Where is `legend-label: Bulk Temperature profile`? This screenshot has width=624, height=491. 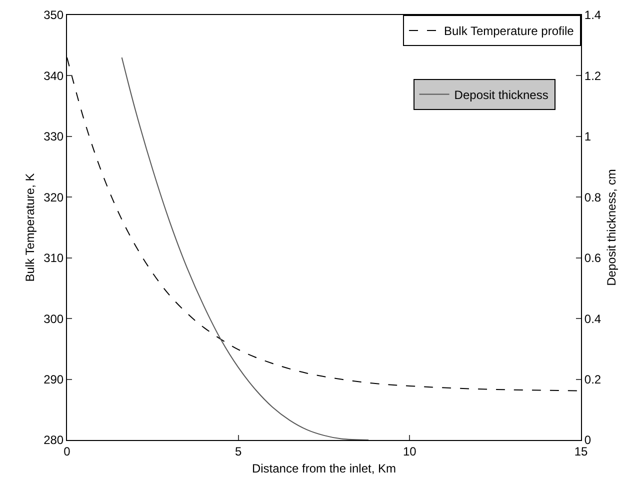
legend-label: Bulk Temperature profile is located at coordinates (509, 31).